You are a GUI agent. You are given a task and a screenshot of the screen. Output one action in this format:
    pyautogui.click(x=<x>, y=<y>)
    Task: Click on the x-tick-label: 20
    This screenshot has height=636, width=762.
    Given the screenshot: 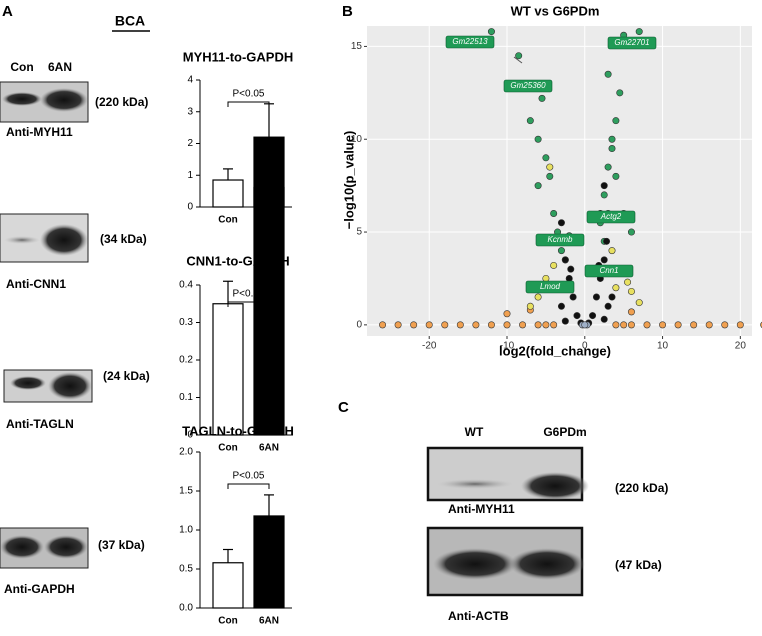 What is the action you would take?
    pyautogui.click(x=741, y=346)
    